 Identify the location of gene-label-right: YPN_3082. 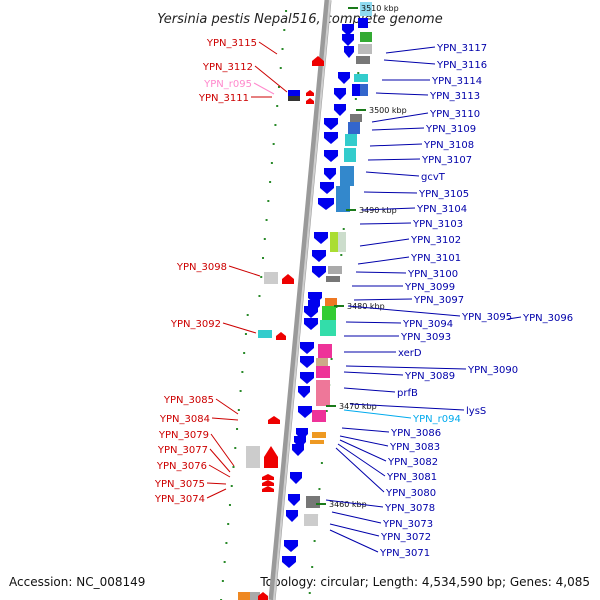
(412, 462).